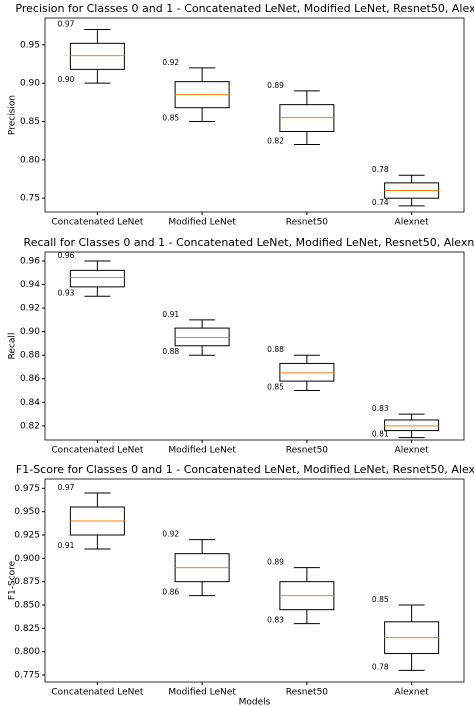 This screenshot has height=707, width=474. What do you see at coordinates (13, 346) in the screenshot?
I see `y-axis-label: Recall` at bounding box center [13, 346].